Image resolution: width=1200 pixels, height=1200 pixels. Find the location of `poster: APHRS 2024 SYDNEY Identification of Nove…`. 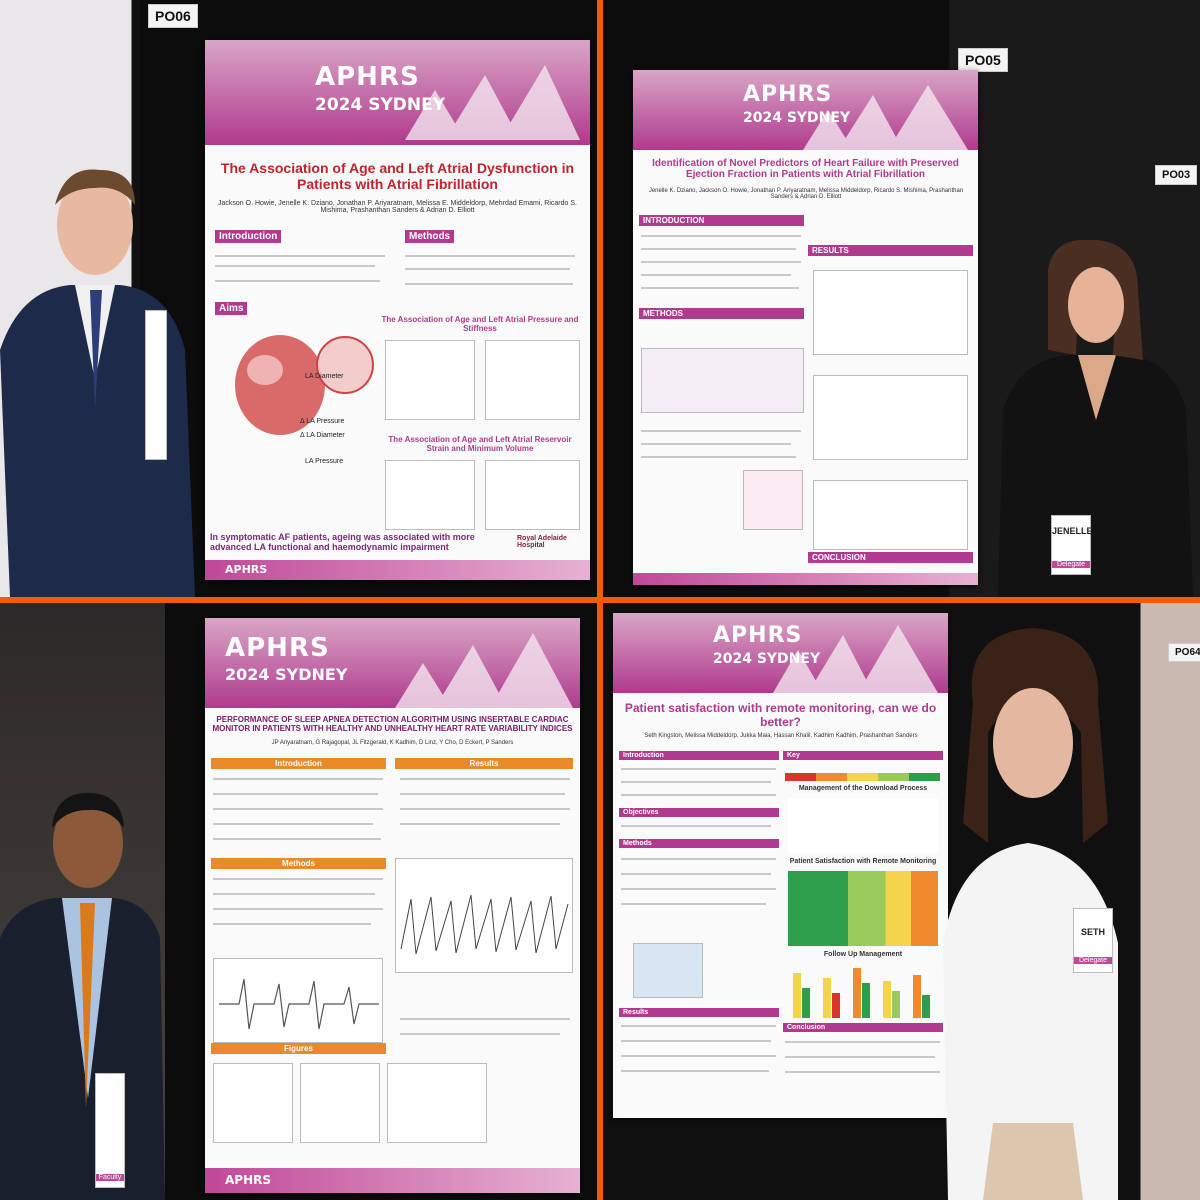

poster: APHRS 2024 SYDNEY Identification of Nove… is located at coordinates (805, 327).